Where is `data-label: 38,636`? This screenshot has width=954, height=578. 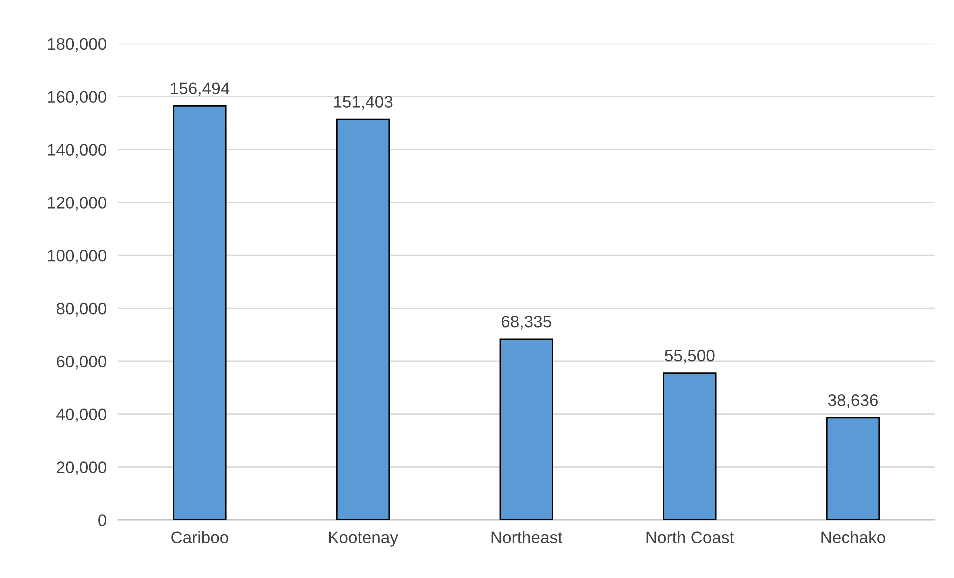 data-label: 38,636 is located at coordinates (853, 401).